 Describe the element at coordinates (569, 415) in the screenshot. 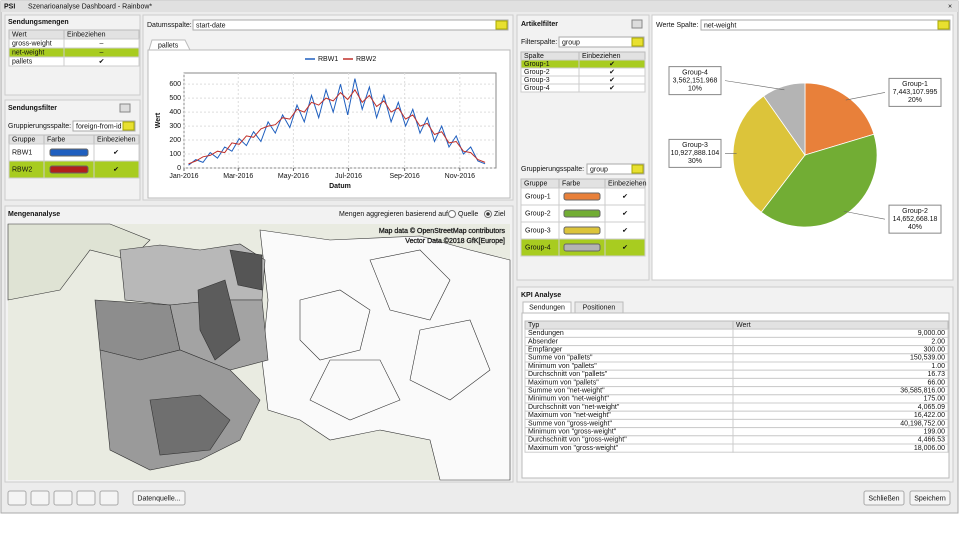

I see `kpi-type: Maximum von "net-weight"` at that location.